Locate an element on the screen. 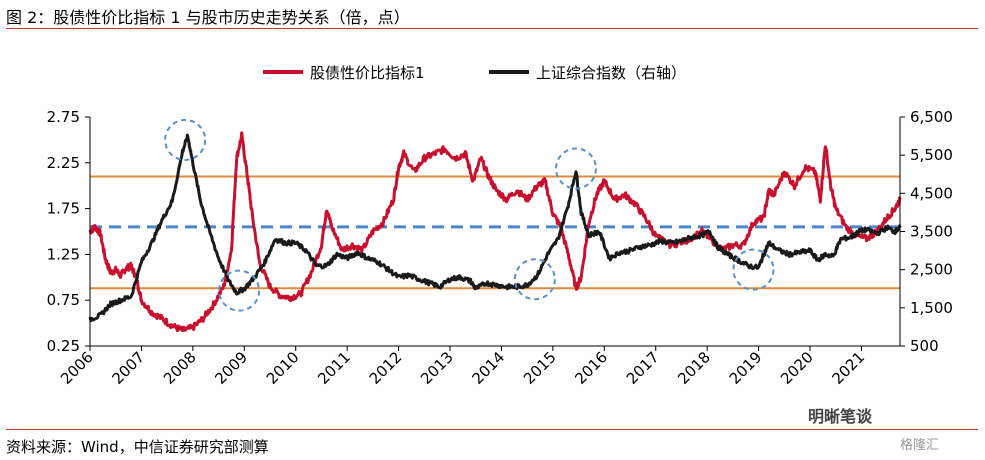  x-tick-label: 2013 is located at coordinates (437, 368).